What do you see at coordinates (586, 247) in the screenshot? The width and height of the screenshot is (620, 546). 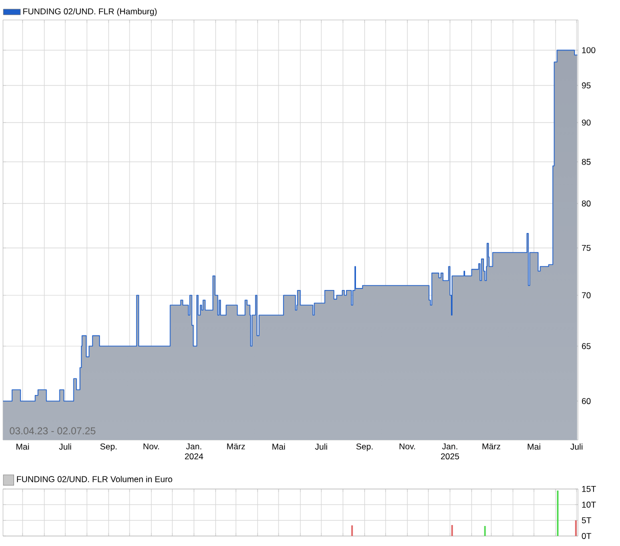 I see `y-tick-label: 75` at bounding box center [586, 247].